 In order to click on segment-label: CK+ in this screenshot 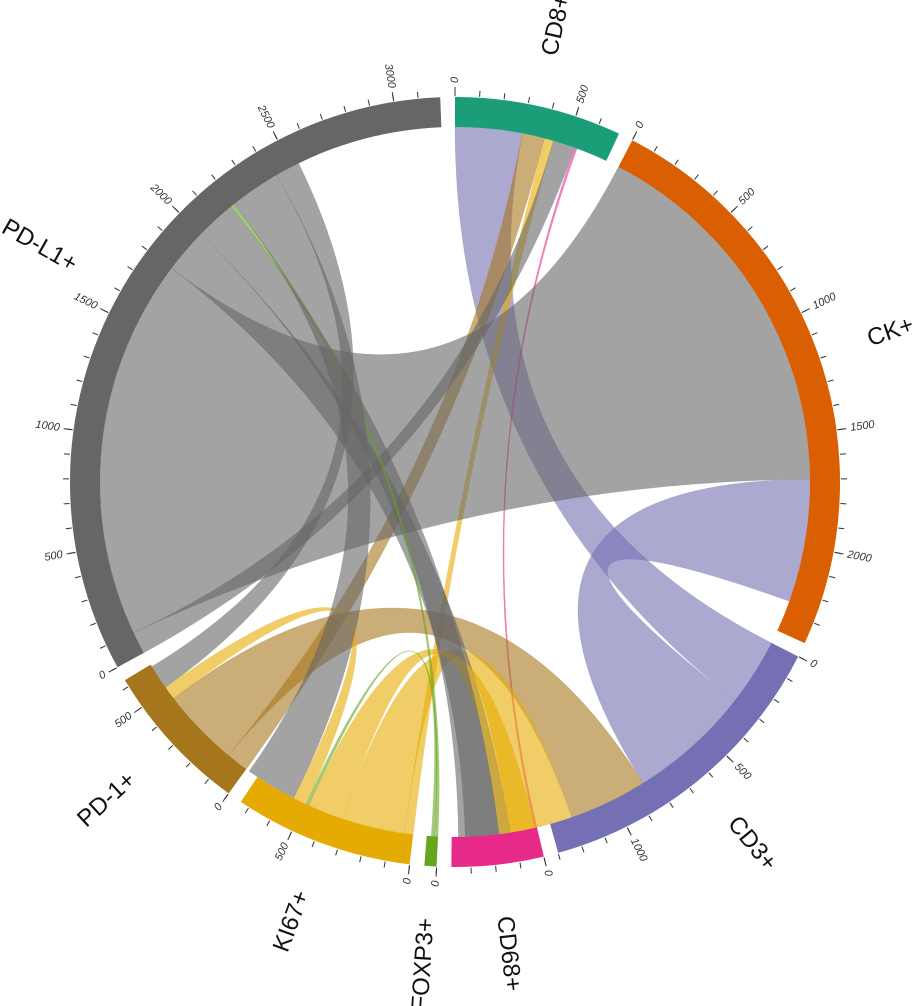, I will do `click(891, 331)`.